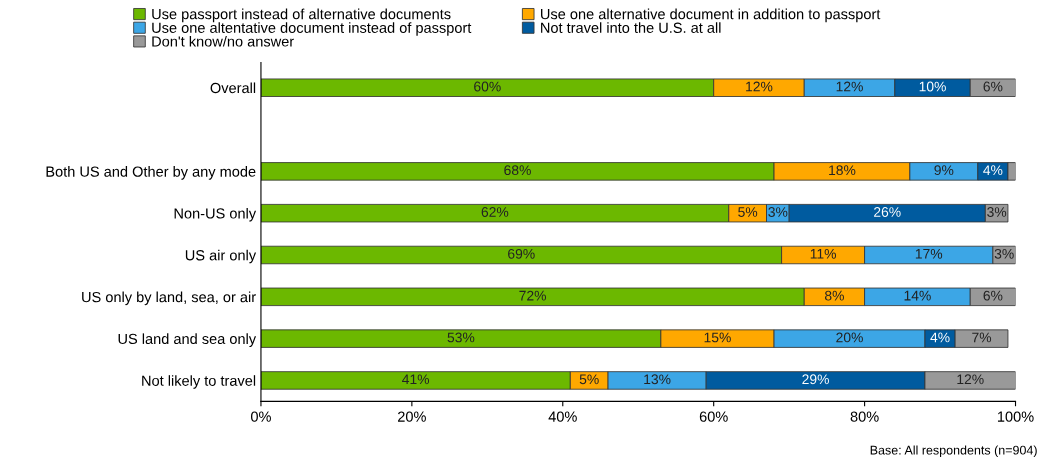  What do you see at coordinates (887, 212) in the screenshot?
I see `data-label: 26%` at bounding box center [887, 212].